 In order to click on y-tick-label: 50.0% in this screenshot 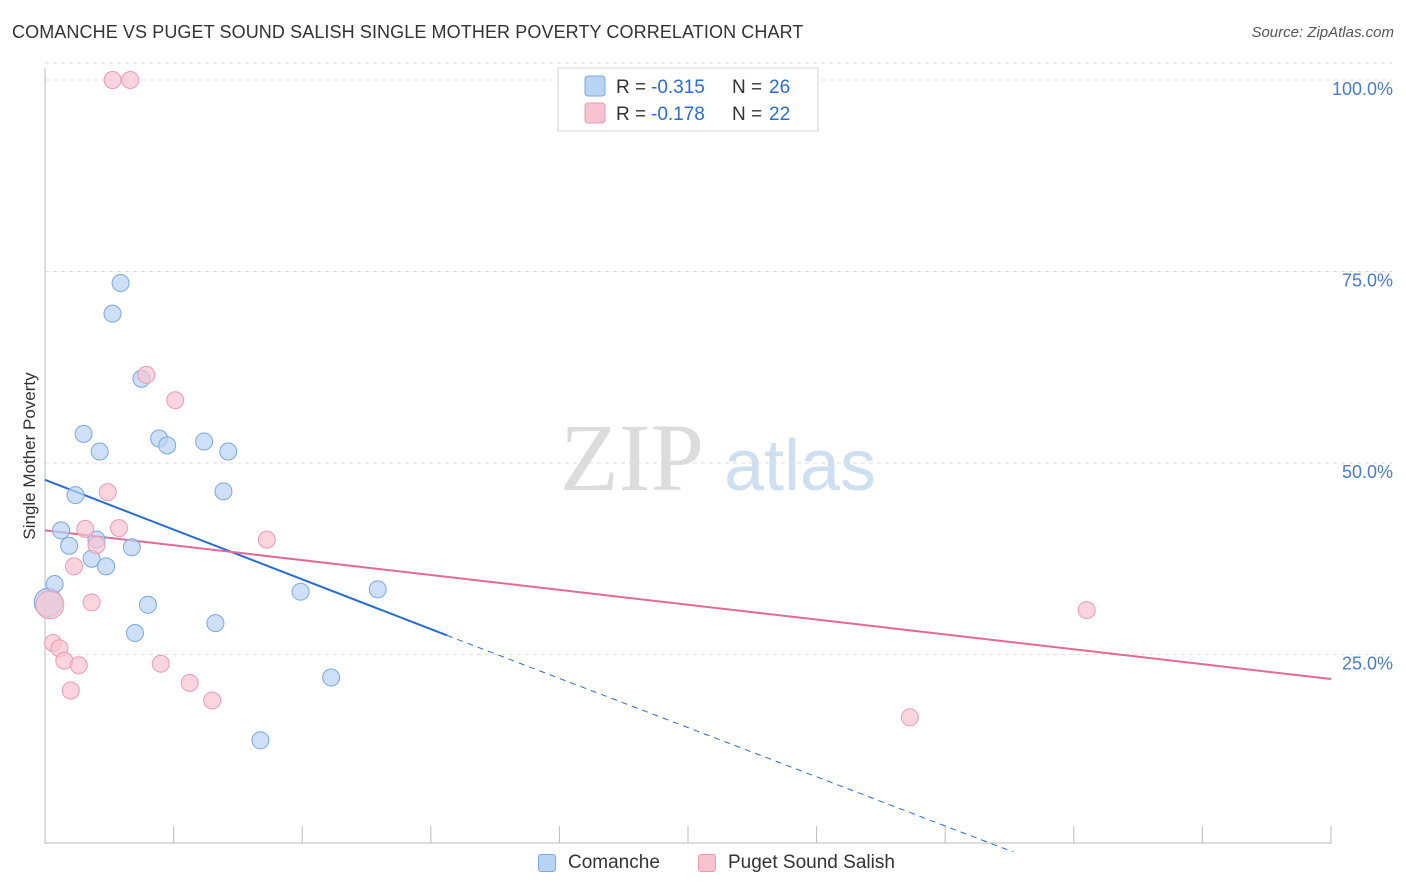, I will do `click(1367, 472)`.